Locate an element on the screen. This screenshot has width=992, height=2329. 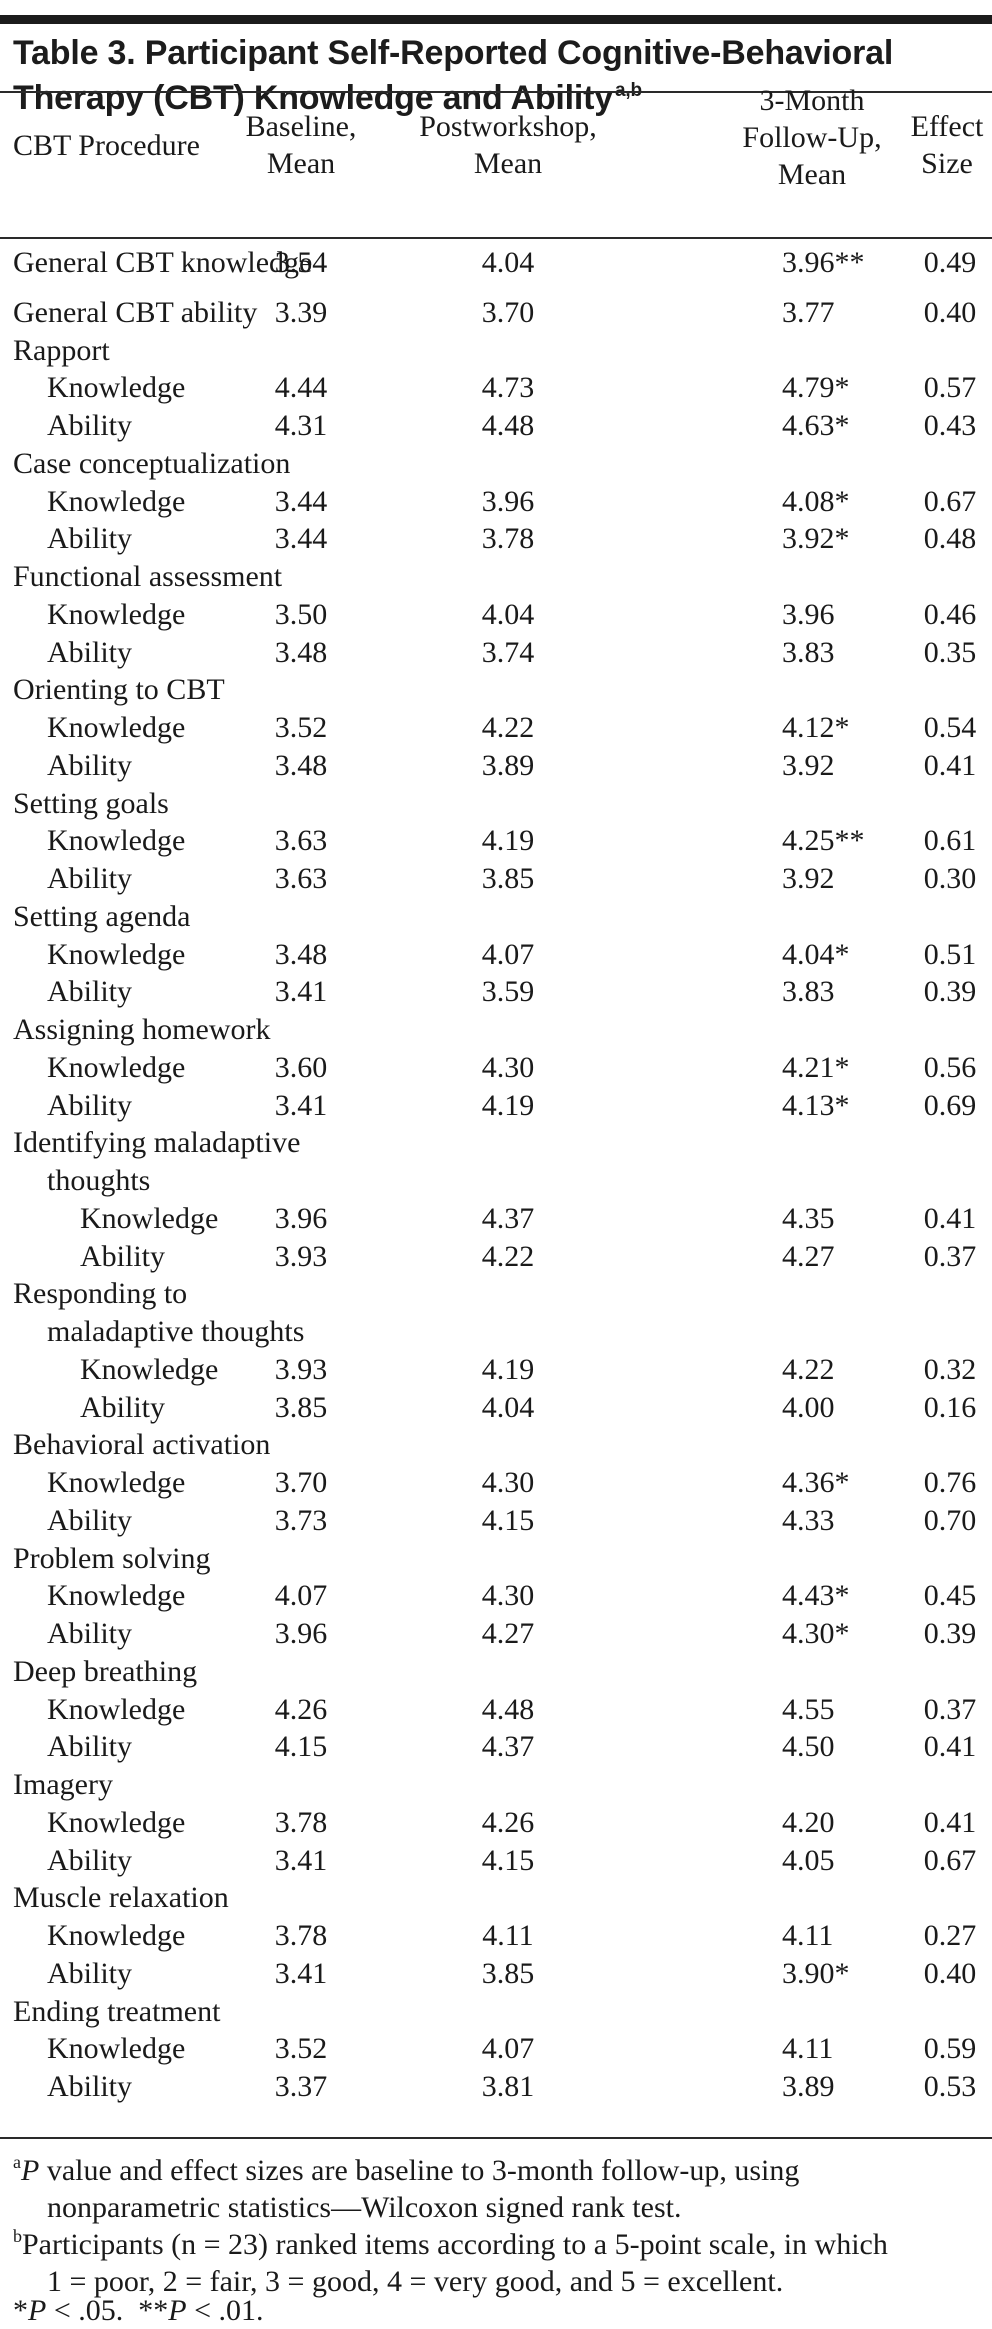
header-post-line2: Mean is located at coordinates (508, 163).